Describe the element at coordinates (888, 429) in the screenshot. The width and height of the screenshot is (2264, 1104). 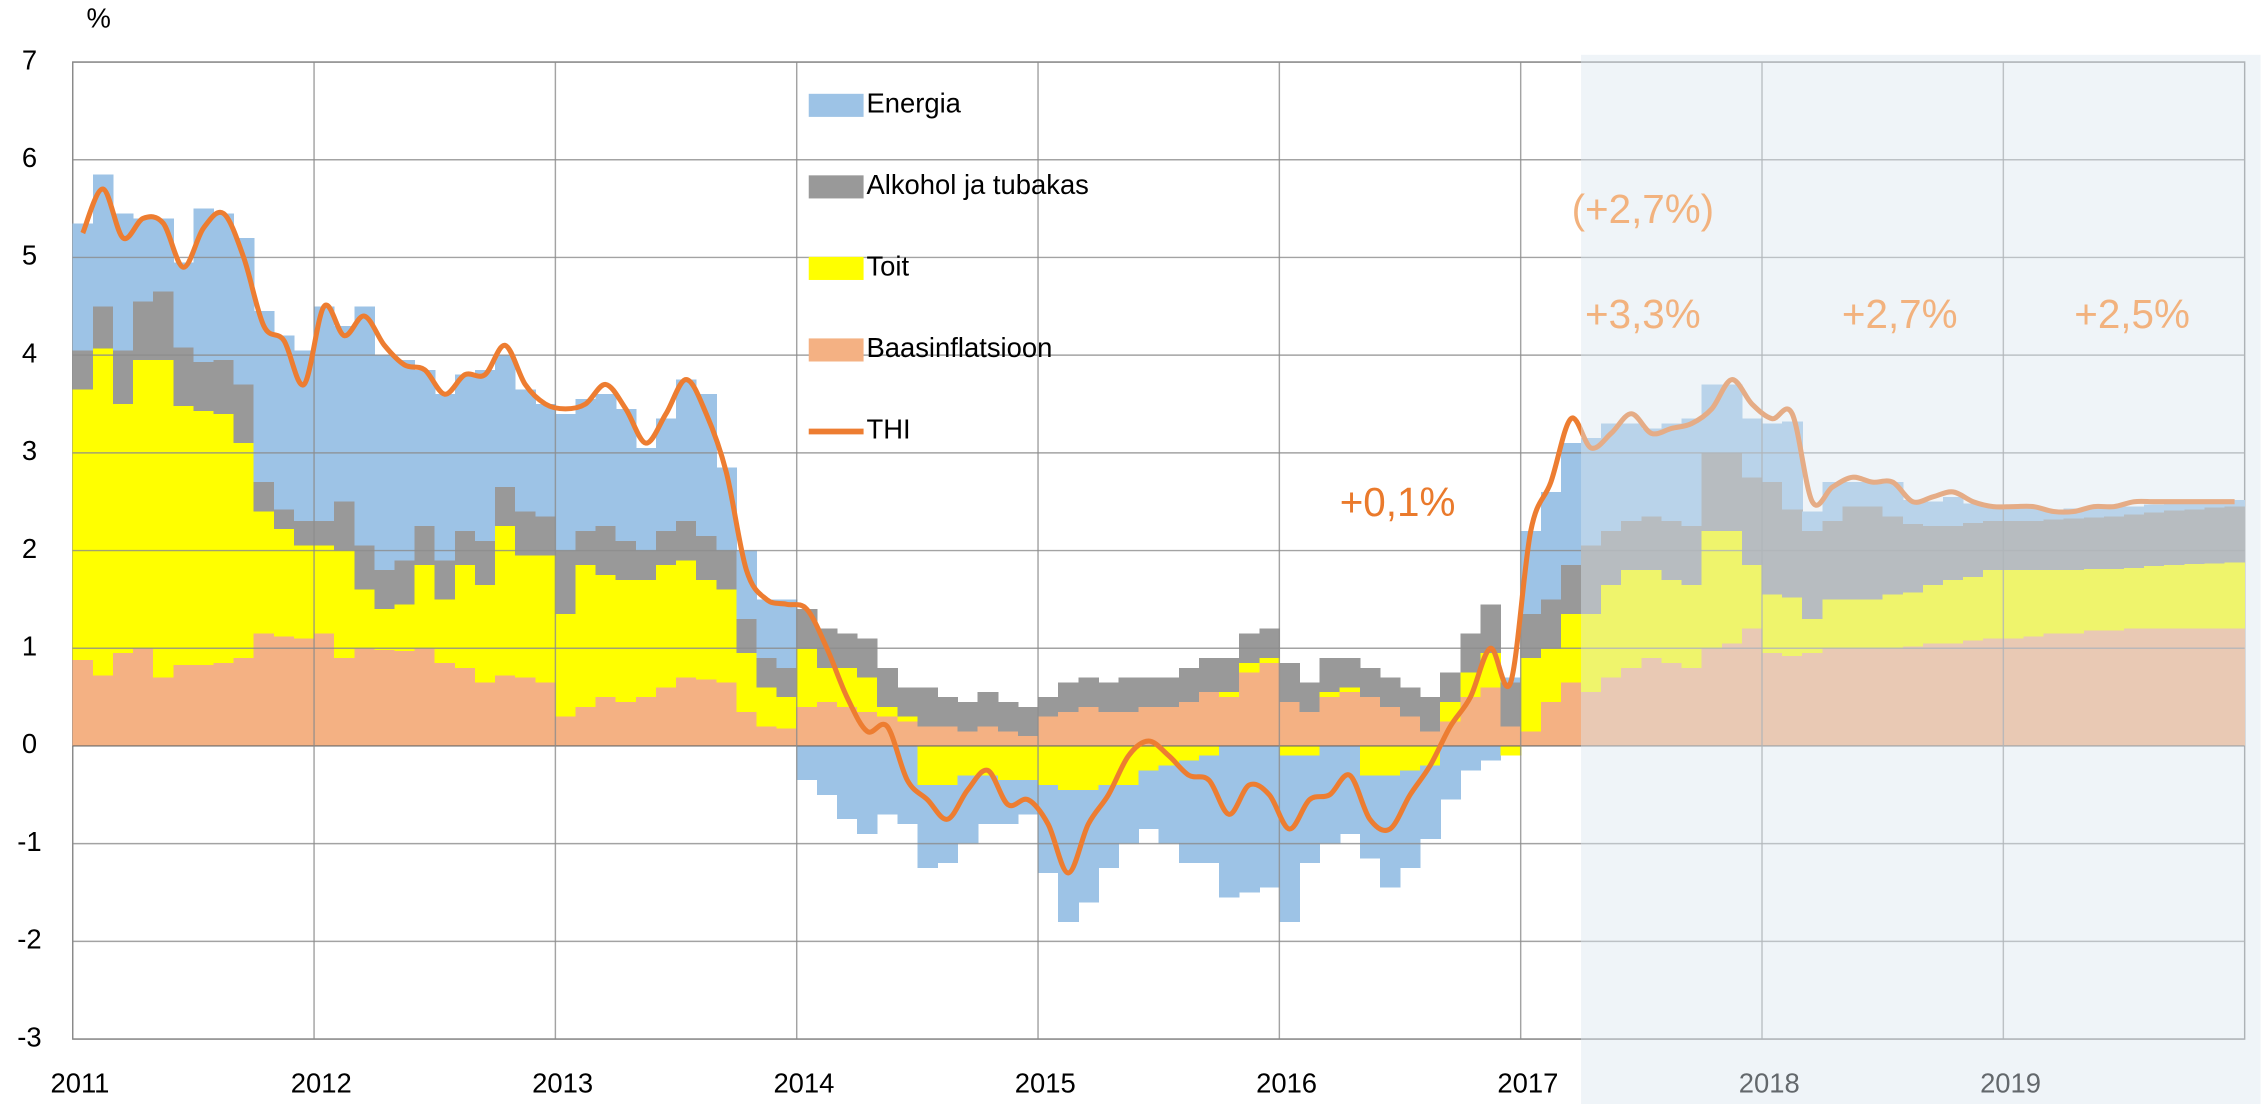
I see `legend-label: THI` at that location.